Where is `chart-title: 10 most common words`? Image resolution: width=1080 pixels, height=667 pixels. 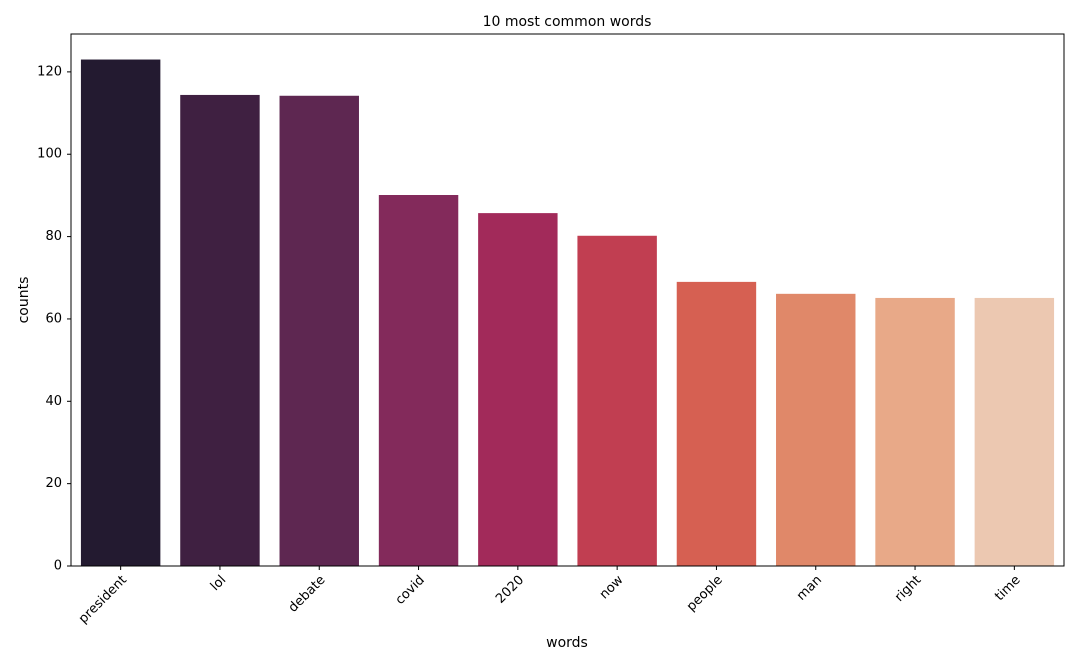
chart-title: 10 most common words is located at coordinates (567, 22).